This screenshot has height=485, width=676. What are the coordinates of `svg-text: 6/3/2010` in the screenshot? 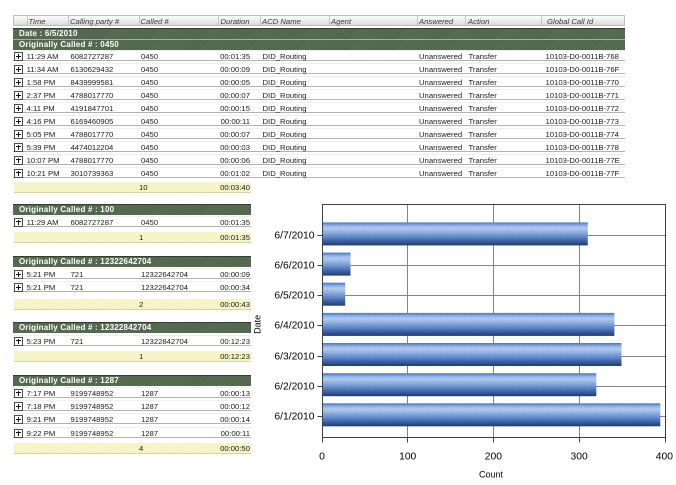 It's located at (294, 357).